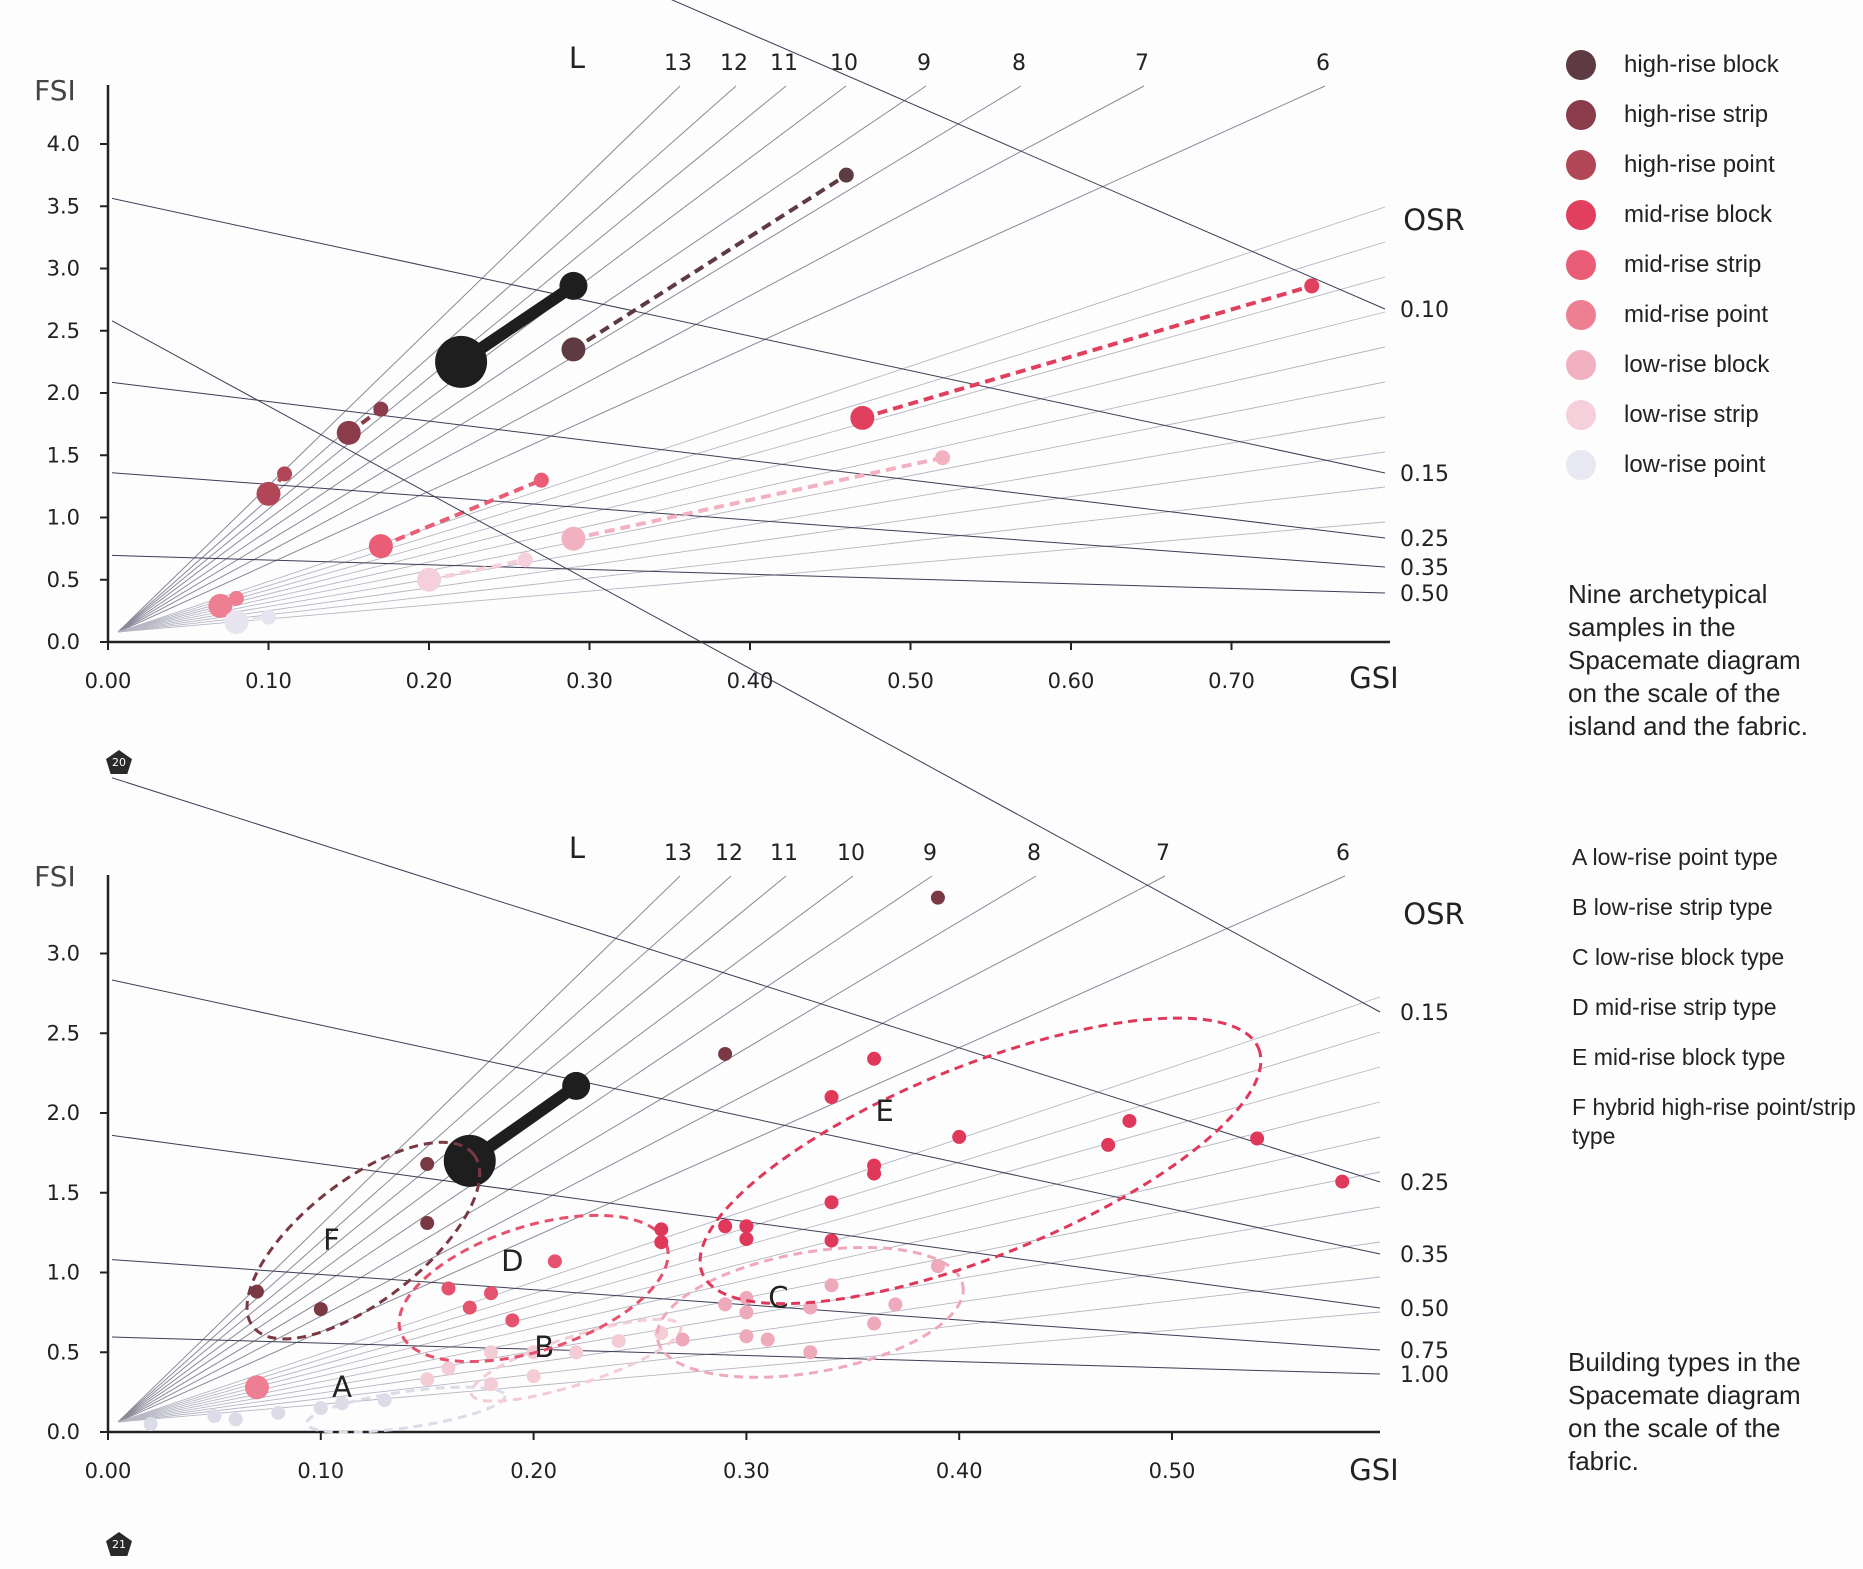  I want to click on group-ellipse-E, so click(980, 1161).